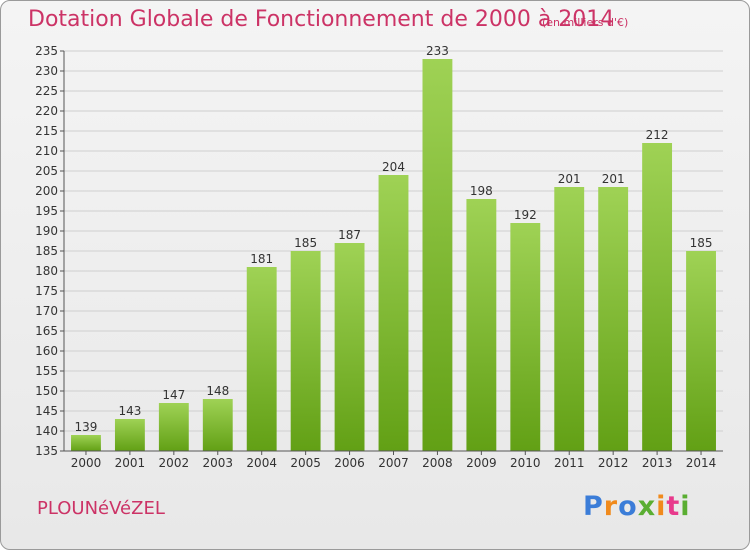 Image resolution: width=750 pixels, height=550 pixels. I want to click on y-tick-label: 215, so click(46, 131).